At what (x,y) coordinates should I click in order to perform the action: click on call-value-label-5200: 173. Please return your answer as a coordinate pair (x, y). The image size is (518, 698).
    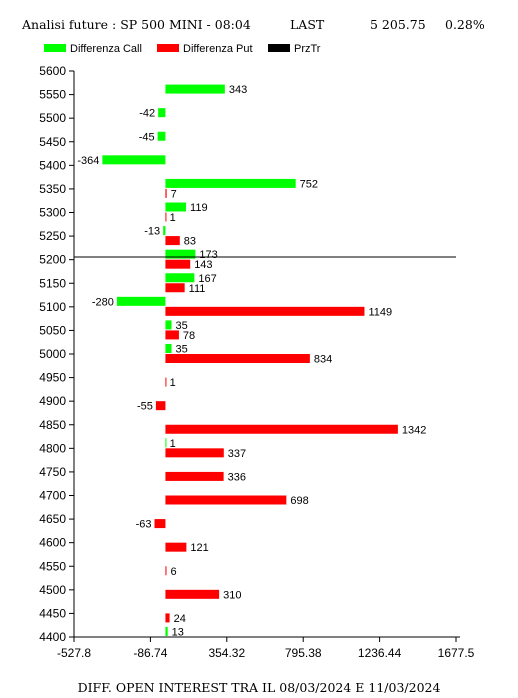
    Looking at the image, I should click on (208, 255).